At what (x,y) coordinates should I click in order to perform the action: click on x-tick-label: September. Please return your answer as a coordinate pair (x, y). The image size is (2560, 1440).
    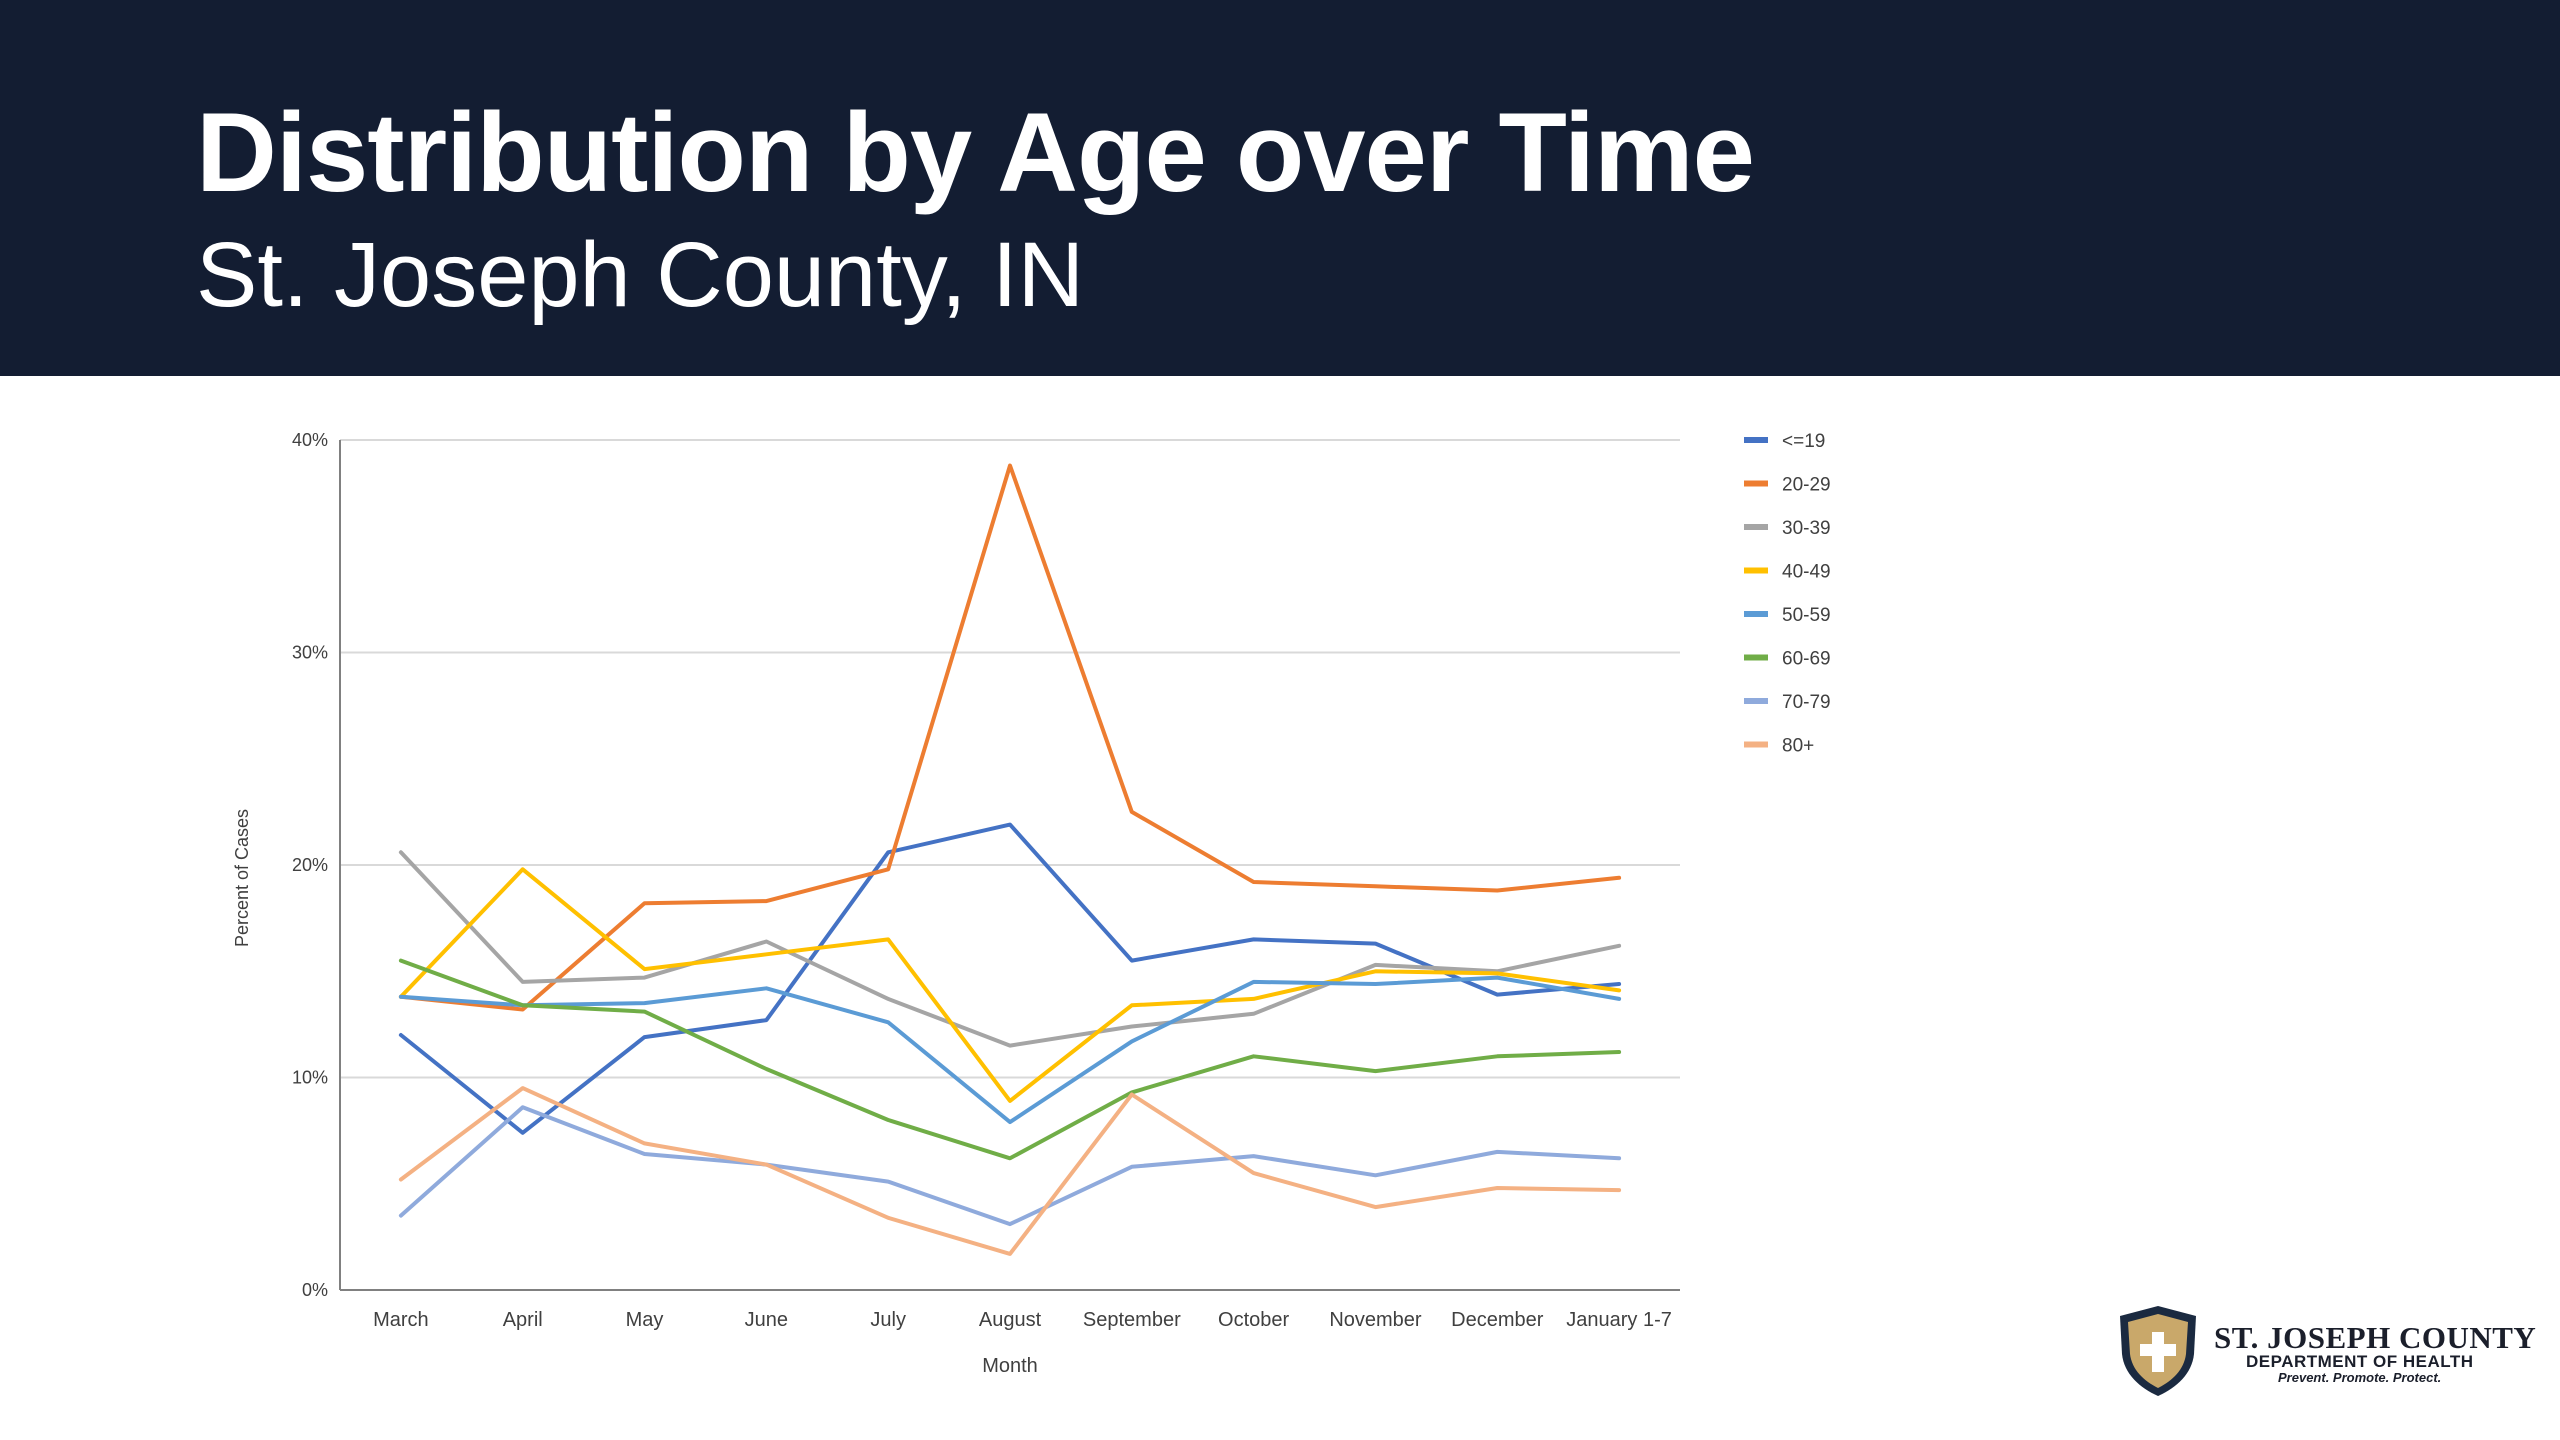
    Looking at the image, I should click on (1132, 1320).